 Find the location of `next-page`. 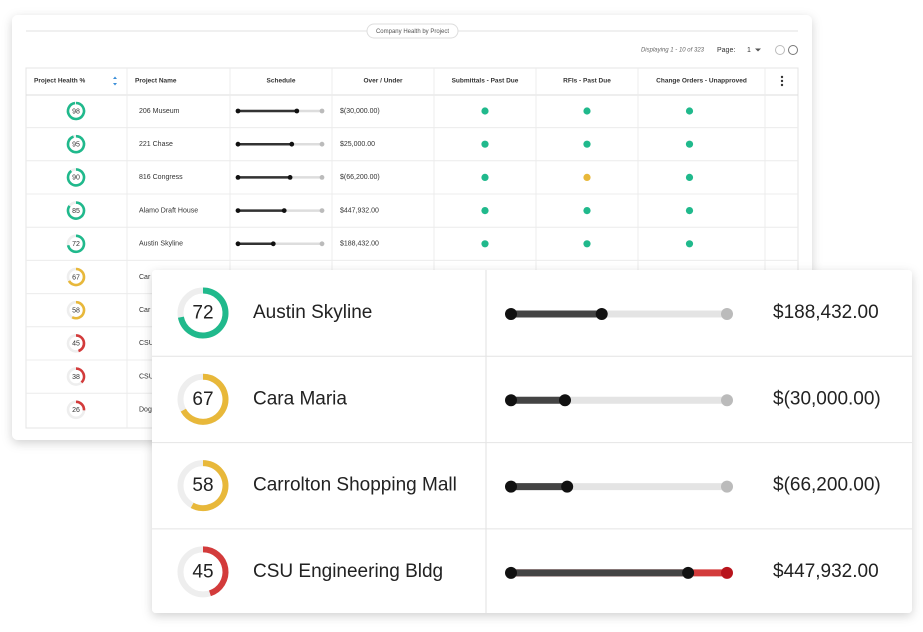

next-page is located at coordinates (793, 50).